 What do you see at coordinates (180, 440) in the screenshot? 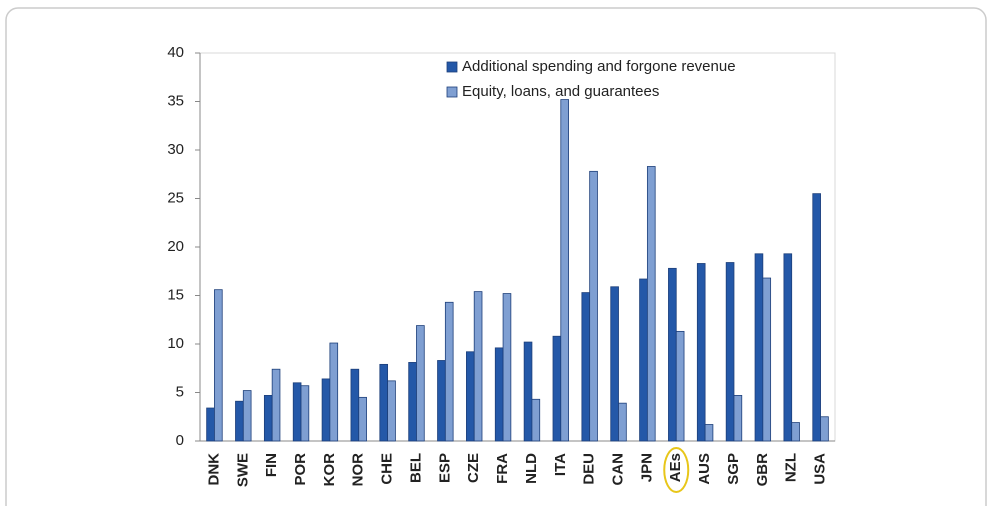
I see `y-tick-label: 0` at bounding box center [180, 440].